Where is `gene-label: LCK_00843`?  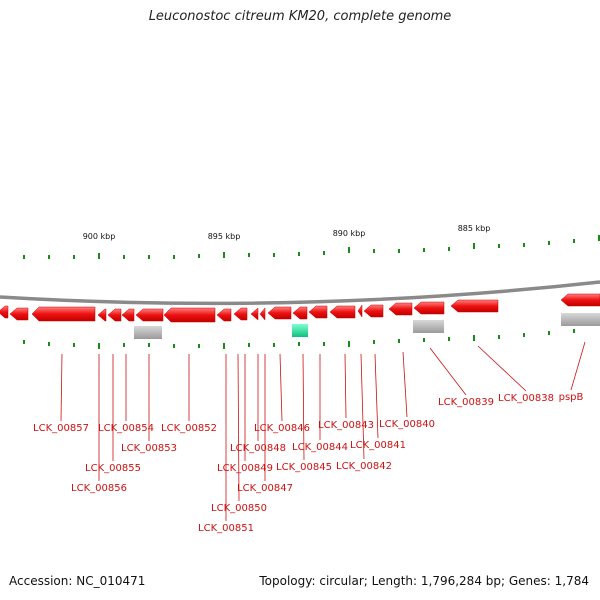 gene-label: LCK_00843 is located at coordinates (346, 425).